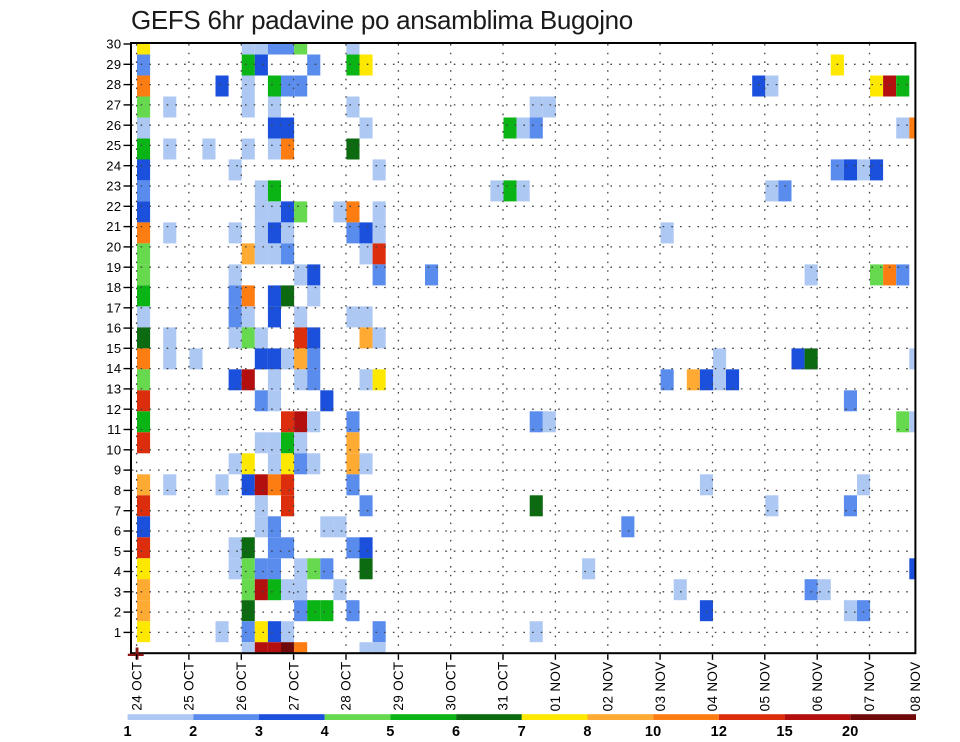 This screenshot has width=960, height=742. Describe the element at coordinates (113, 165) in the screenshot. I see `svg-text: 24` at that location.